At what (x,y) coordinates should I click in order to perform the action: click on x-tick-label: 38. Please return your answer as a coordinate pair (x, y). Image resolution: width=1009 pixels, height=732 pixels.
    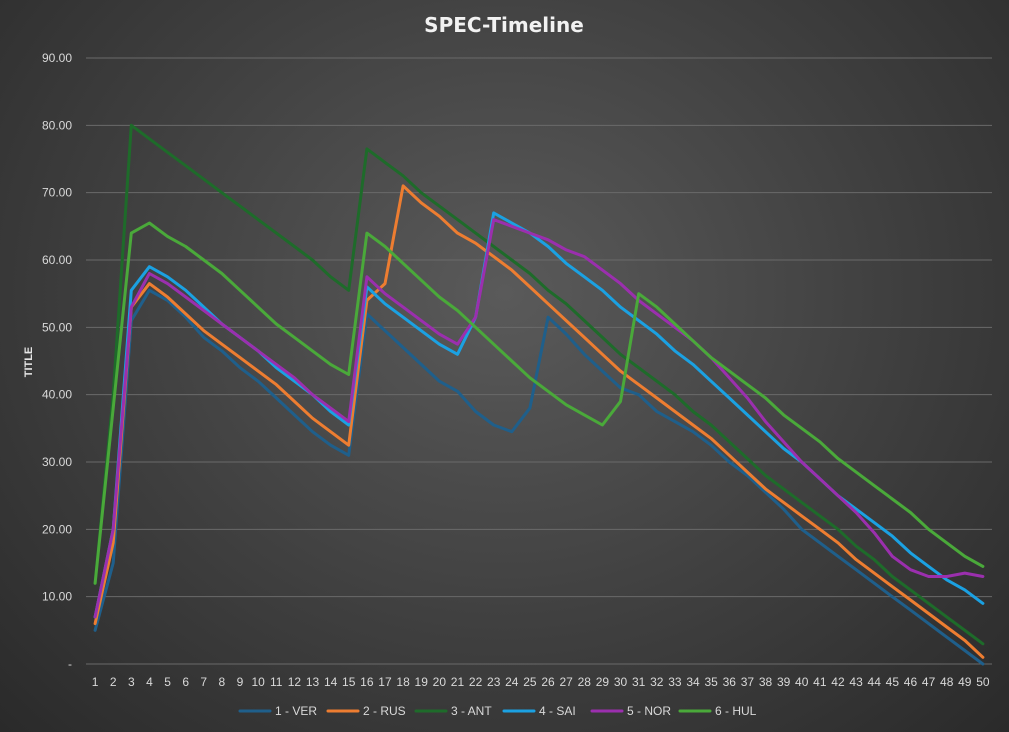
    Looking at the image, I should click on (766, 682).